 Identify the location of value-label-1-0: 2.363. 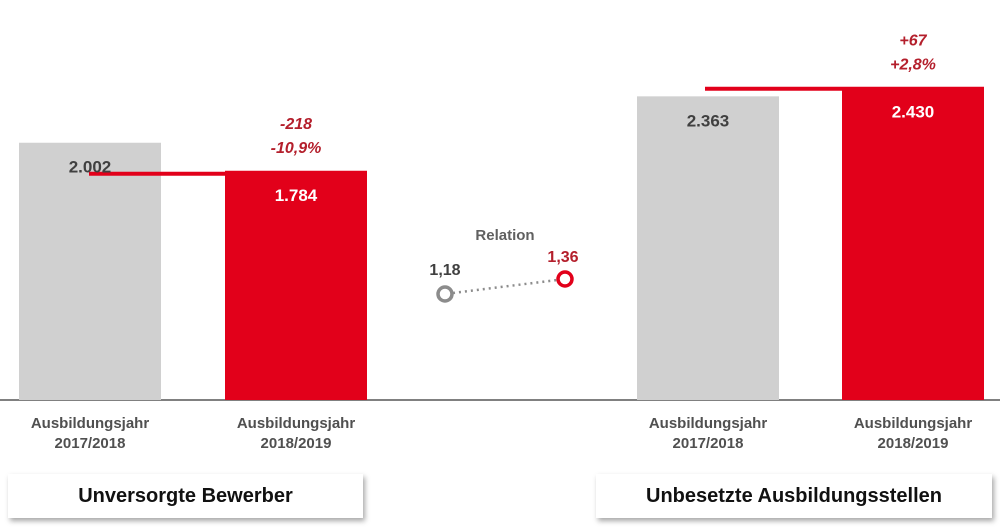
(708, 120).